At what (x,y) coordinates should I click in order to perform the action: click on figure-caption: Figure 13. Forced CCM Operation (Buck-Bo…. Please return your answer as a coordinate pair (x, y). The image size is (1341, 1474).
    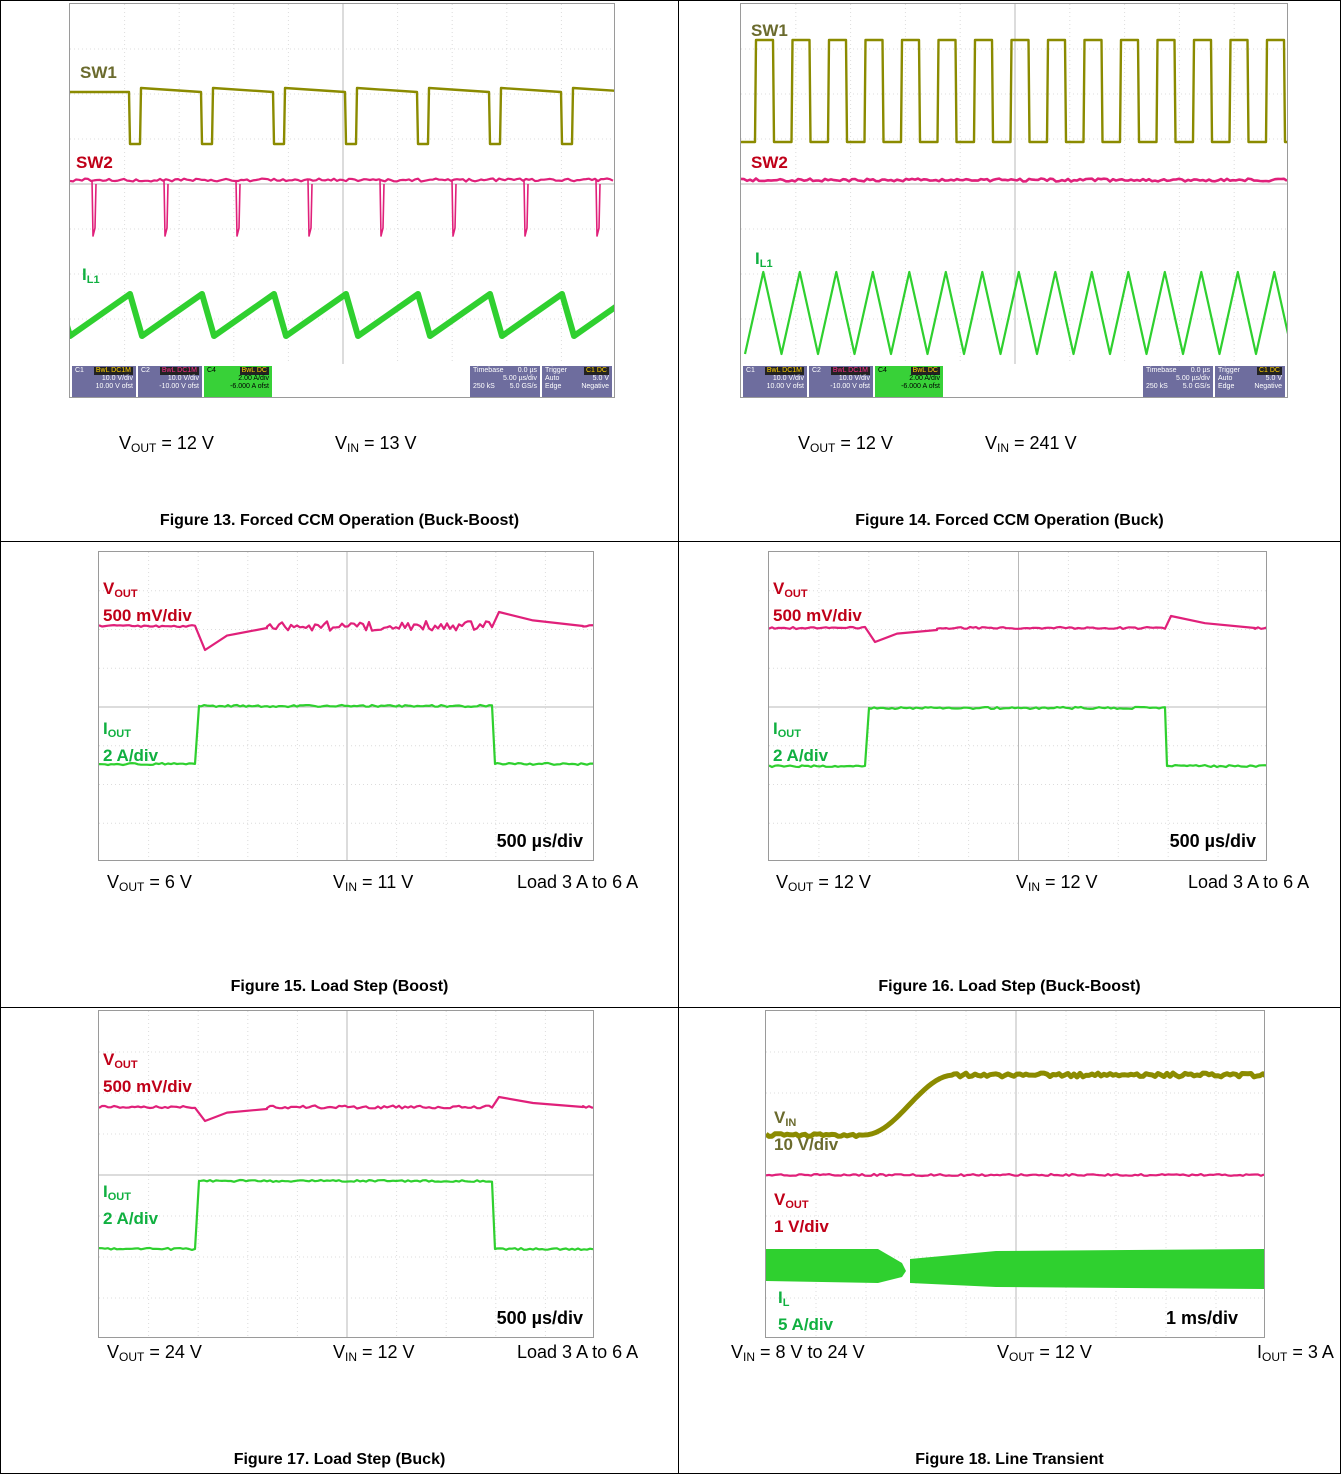
    Looking at the image, I should click on (339, 521).